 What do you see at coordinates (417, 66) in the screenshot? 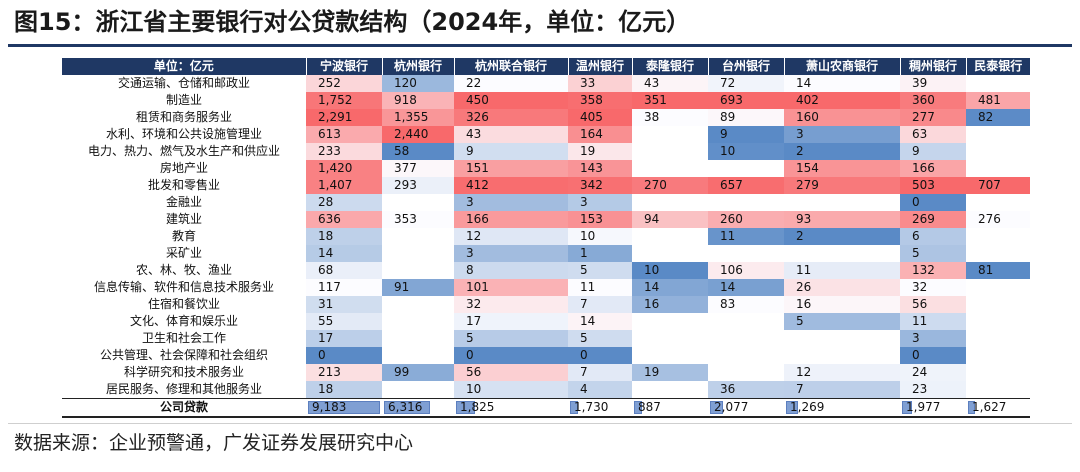
I see `bank-header: 杭州银行` at bounding box center [417, 66].